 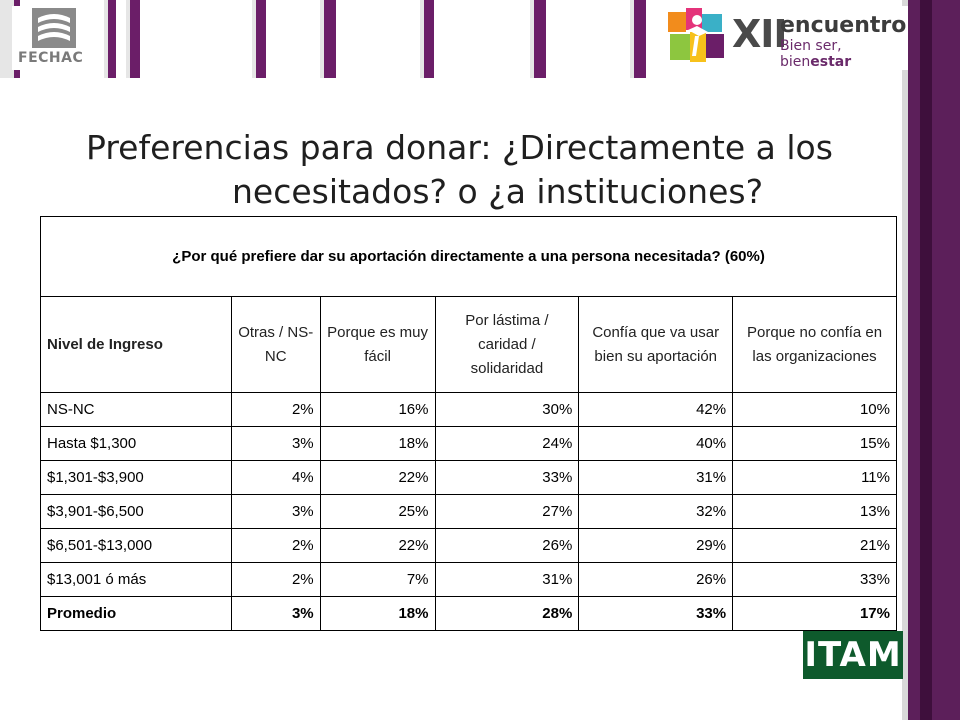 I want to click on column-header-trust: Confía que va usar bien su aportación, so click(x=656, y=344).